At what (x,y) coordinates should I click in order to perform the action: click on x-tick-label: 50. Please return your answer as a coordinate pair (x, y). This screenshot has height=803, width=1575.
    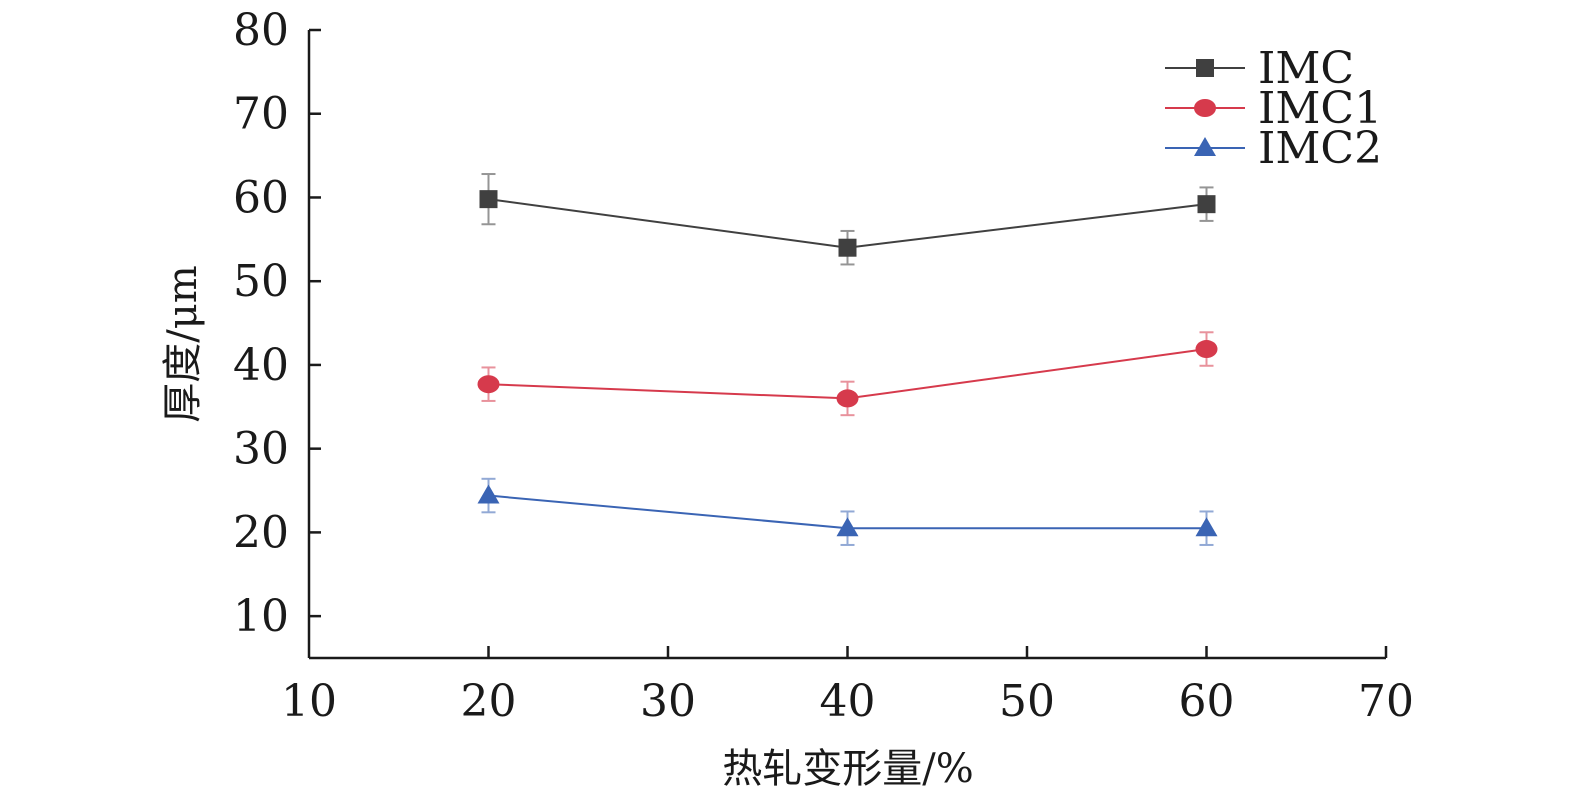
    Looking at the image, I should click on (1027, 701).